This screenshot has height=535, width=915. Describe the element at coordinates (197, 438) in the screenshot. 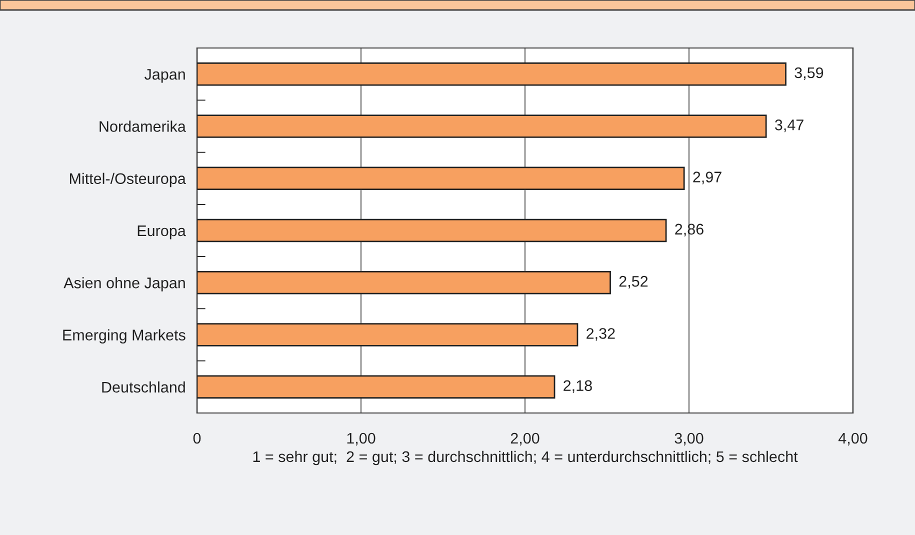

I see `x-tick-label: 0` at that location.